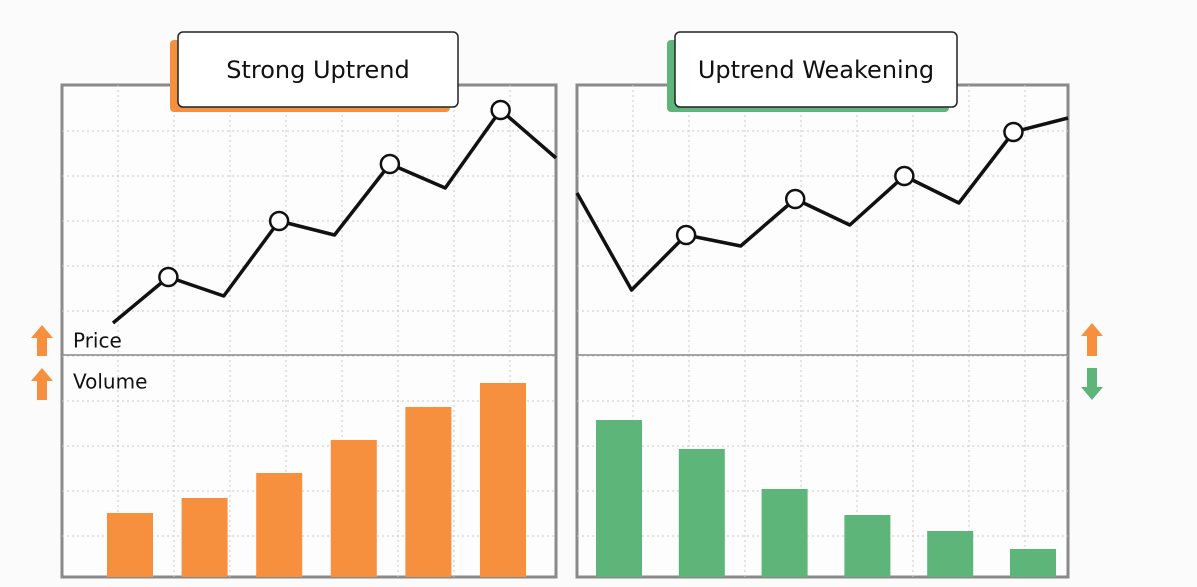  Describe the element at coordinates (97, 341) in the screenshot. I see `price-label: Price` at that location.